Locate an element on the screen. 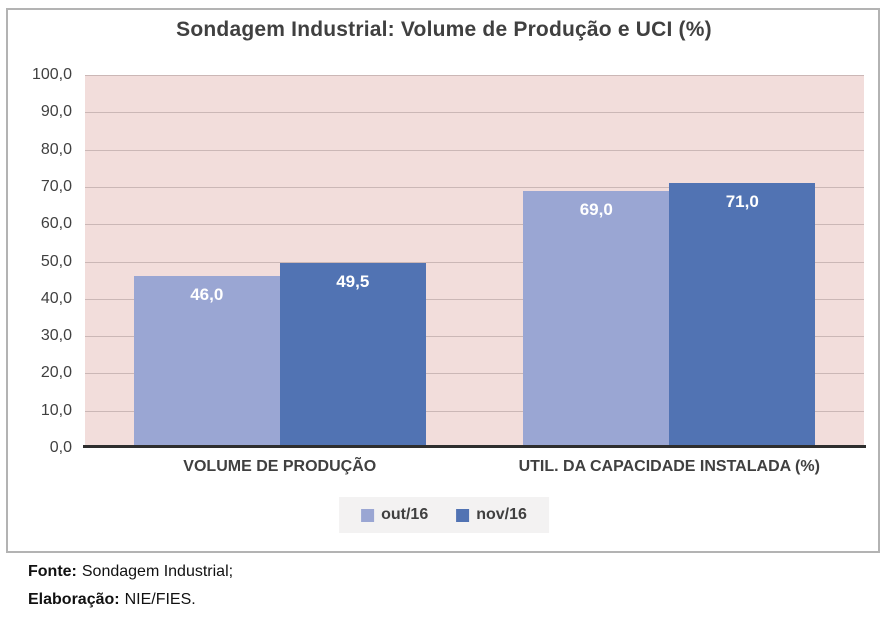 This screenshot has width=888, height=632. y-tick-label: 20,0 is located at coordinates (56, 373).